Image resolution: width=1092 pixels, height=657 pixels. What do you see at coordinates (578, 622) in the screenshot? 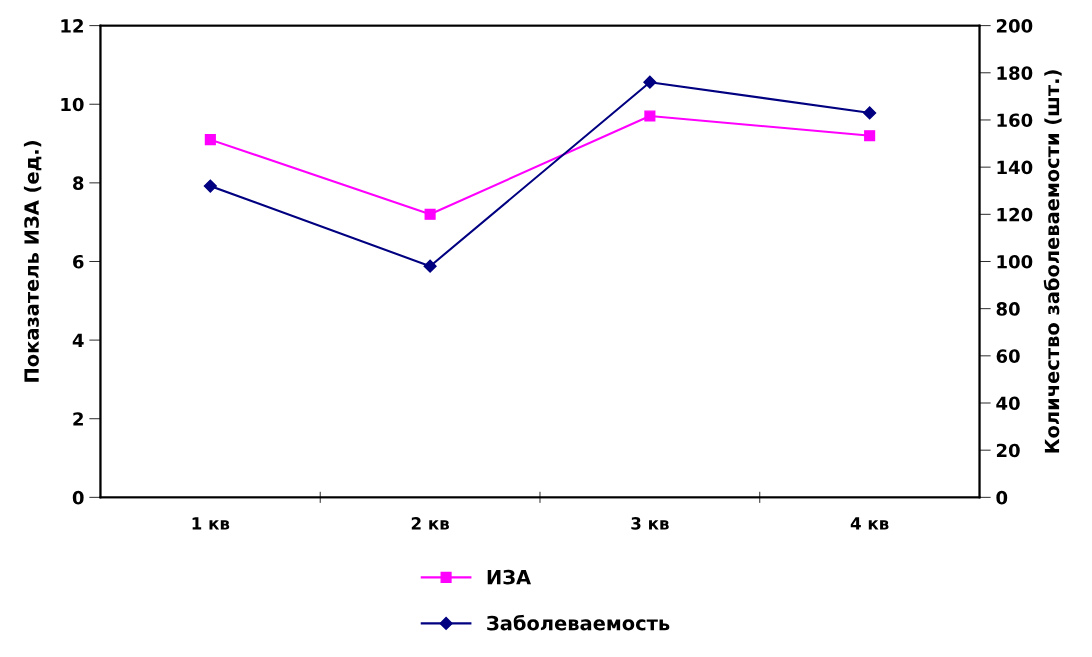
I see `legend-label: Заболеваемость` at bounding box center [578, 622].